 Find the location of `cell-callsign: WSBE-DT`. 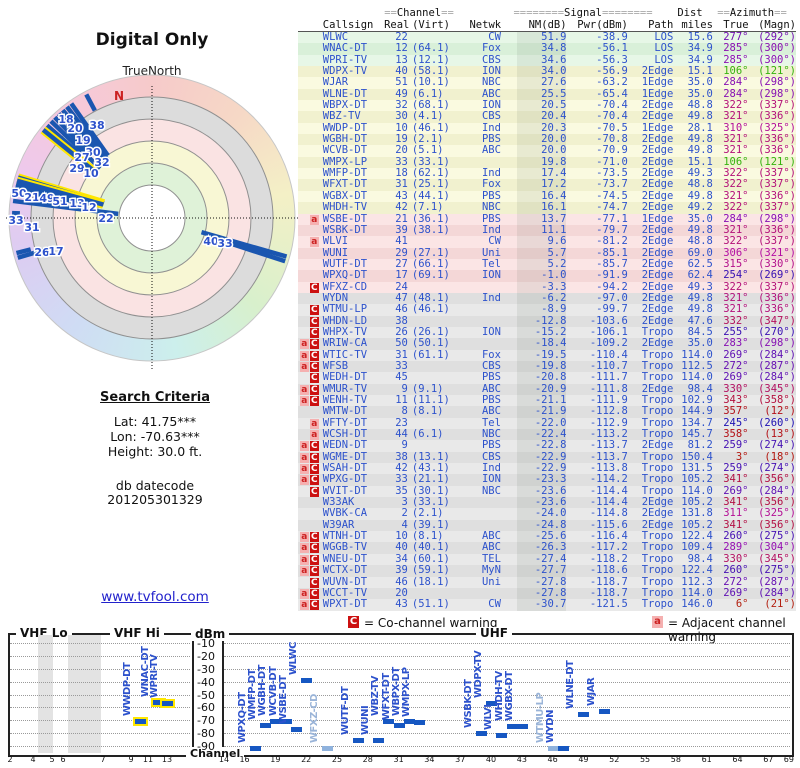

cell-callsign: WSBE-DT is located at coordinates (345, 218).